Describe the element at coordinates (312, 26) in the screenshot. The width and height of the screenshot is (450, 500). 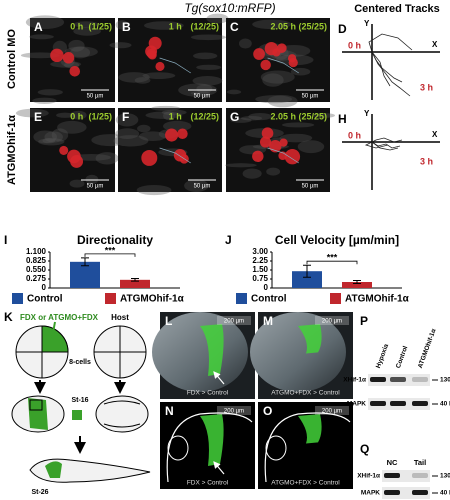
I see `cell-count: (25/25)` at that location.